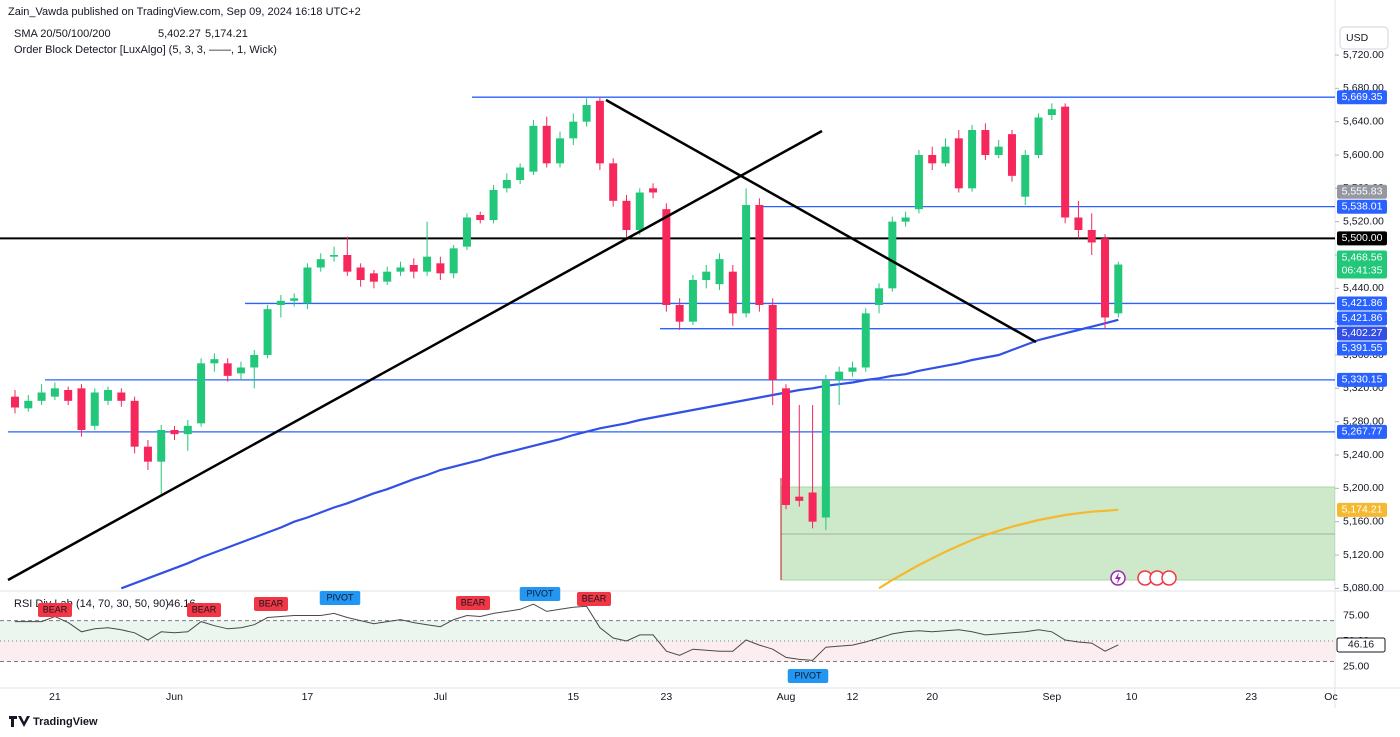 The height and width of the screenshot is (737, 1400). I want to click on y-tick-label: 5,640.00, so click(1363, 121).